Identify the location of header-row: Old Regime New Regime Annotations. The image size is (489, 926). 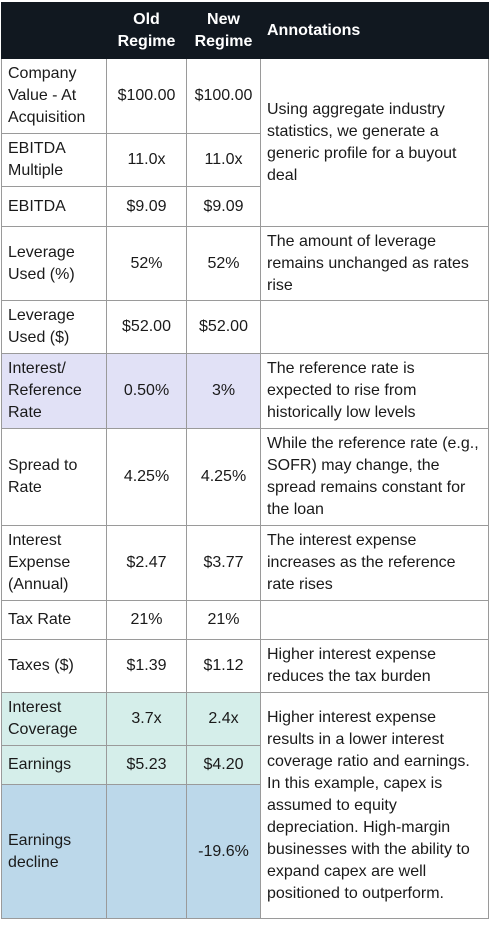
(245, 30).